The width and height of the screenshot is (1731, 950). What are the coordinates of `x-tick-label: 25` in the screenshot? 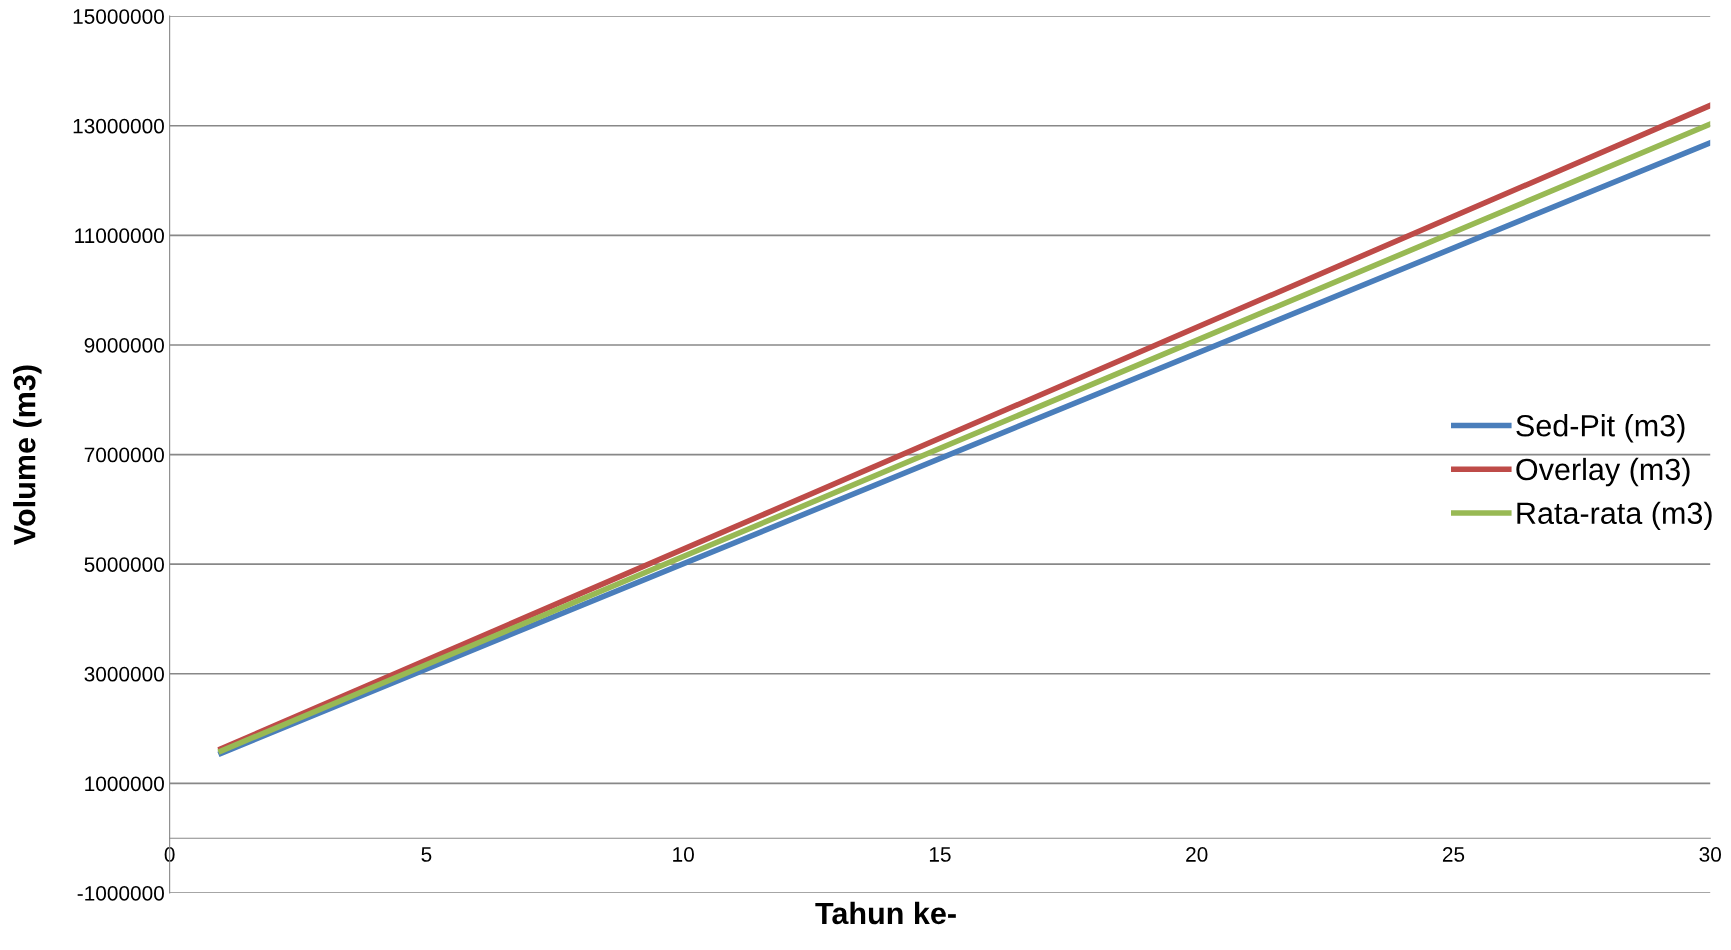 It's located at (1453, 854).